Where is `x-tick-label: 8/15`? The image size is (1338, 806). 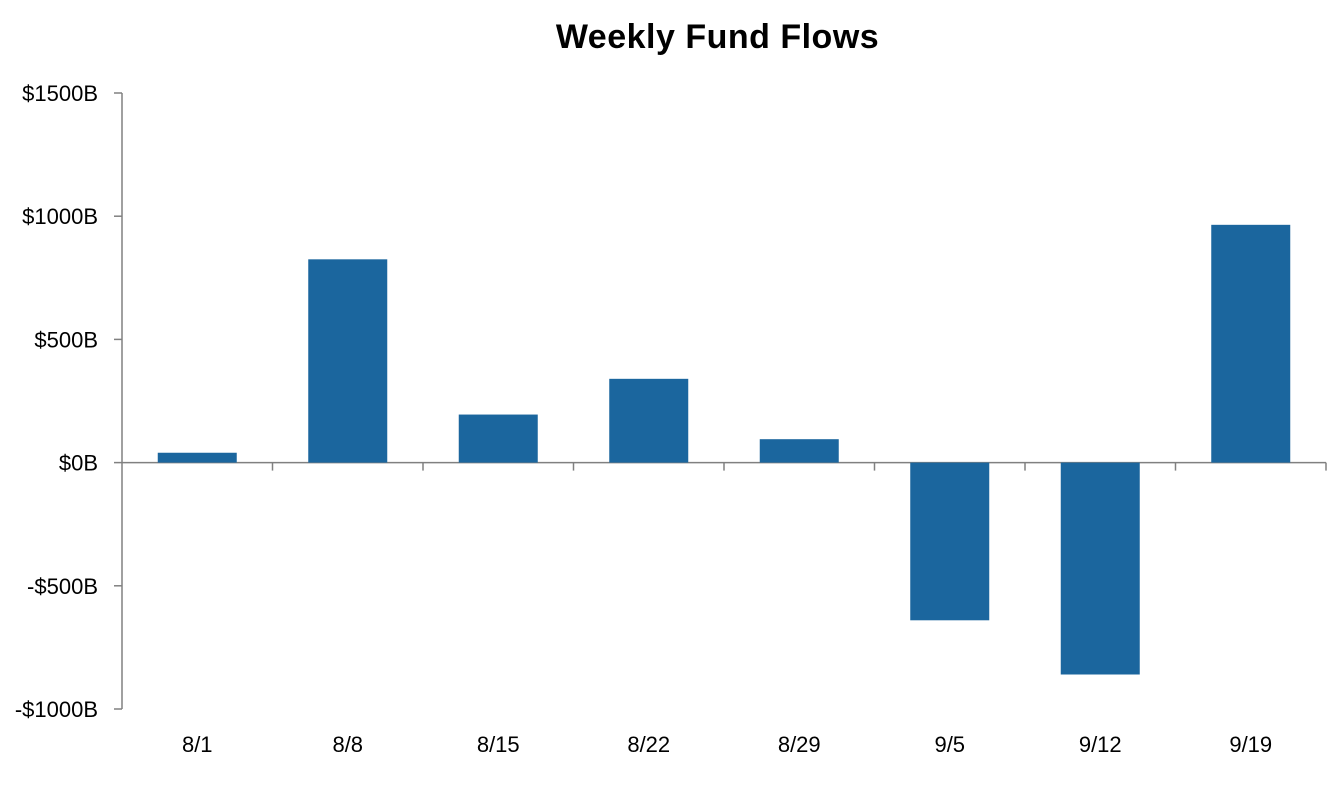 x-tick-label: 8/15 is located at coordinates (498, 744).